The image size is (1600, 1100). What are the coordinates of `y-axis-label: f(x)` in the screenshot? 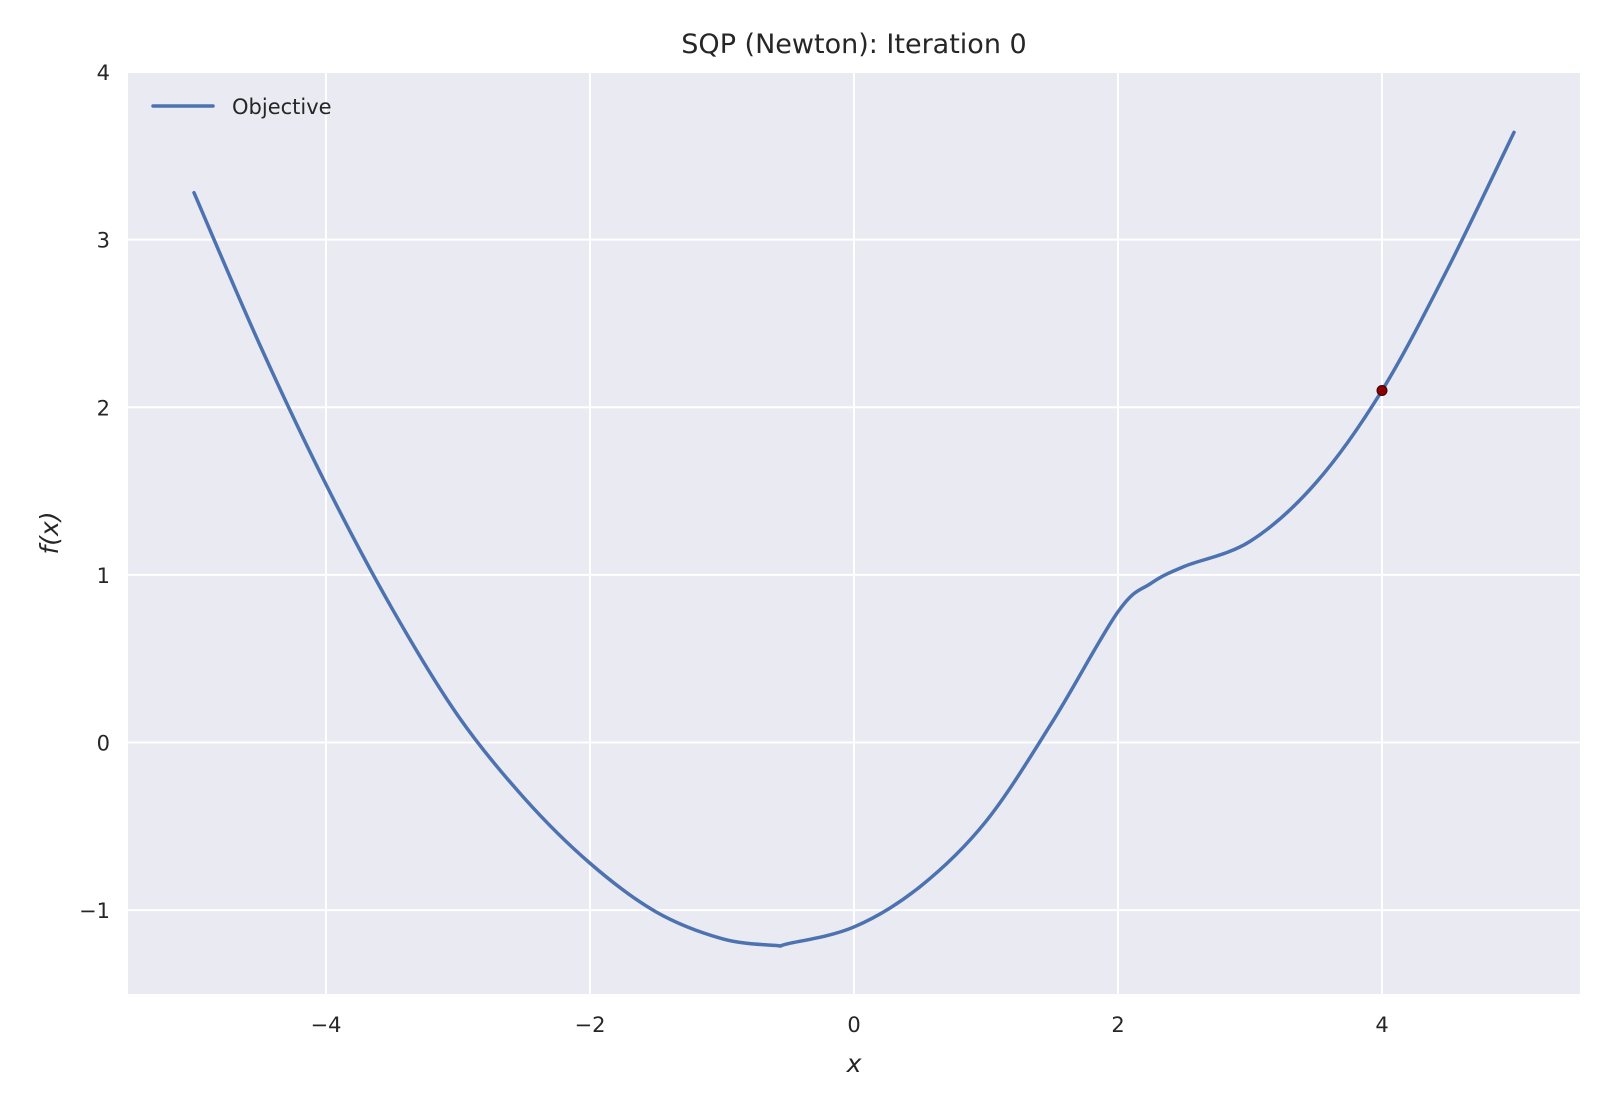 It's located at (49, 532).